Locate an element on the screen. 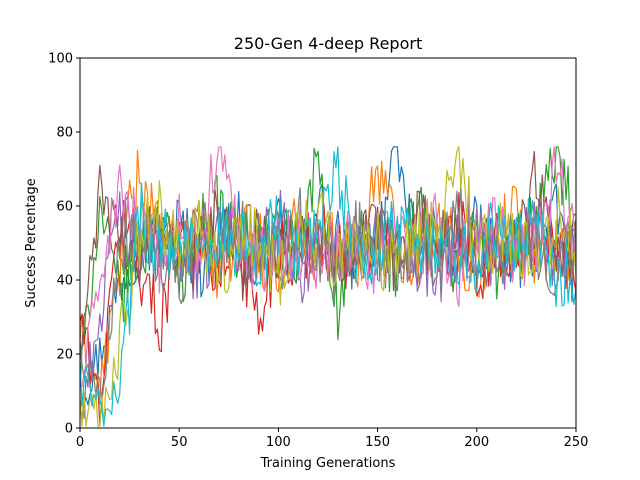  y-axis-label: Success Percentage is located at coordinates (31, 243).